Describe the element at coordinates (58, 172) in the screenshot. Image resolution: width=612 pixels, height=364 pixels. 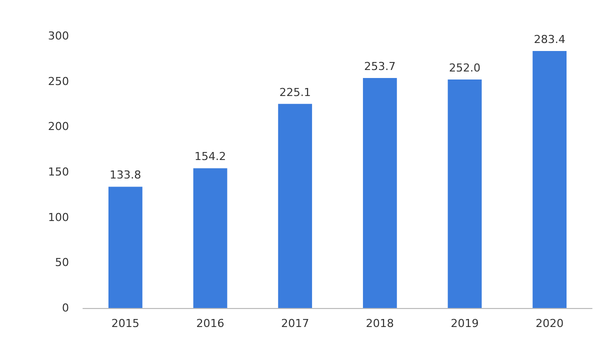
I see `y-tick-label: 150` at that location.